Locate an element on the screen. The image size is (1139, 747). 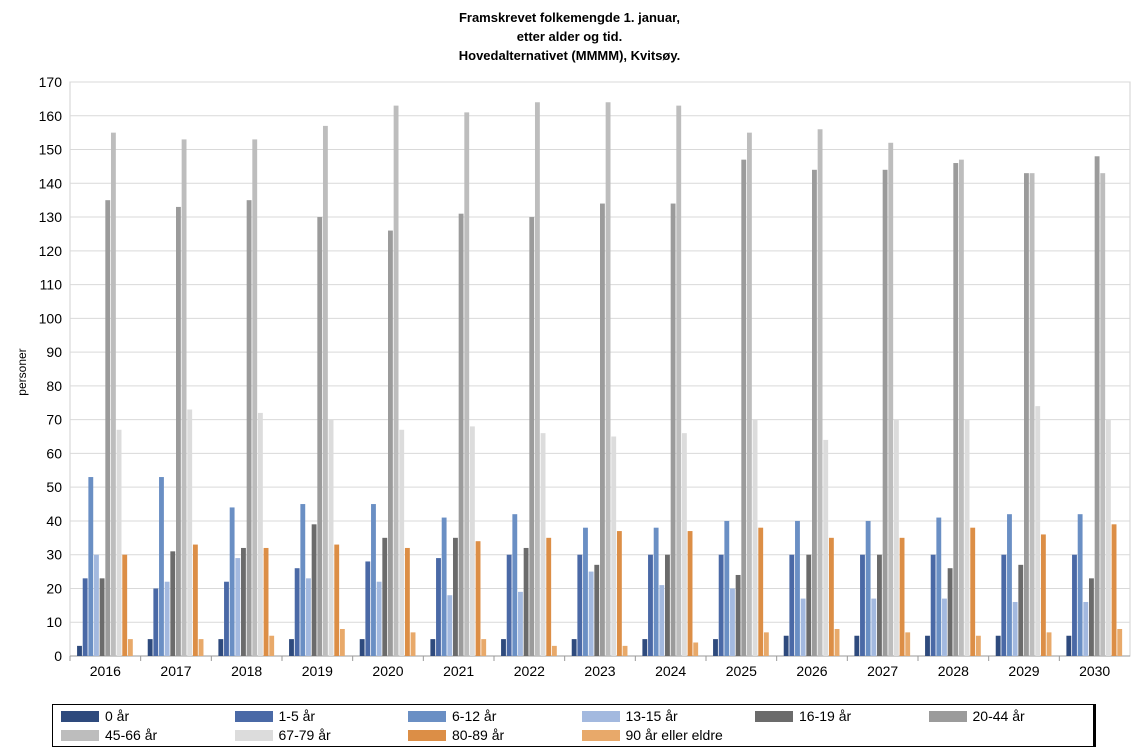
y-tick-label: 20 is located at coordinates (54, 588).